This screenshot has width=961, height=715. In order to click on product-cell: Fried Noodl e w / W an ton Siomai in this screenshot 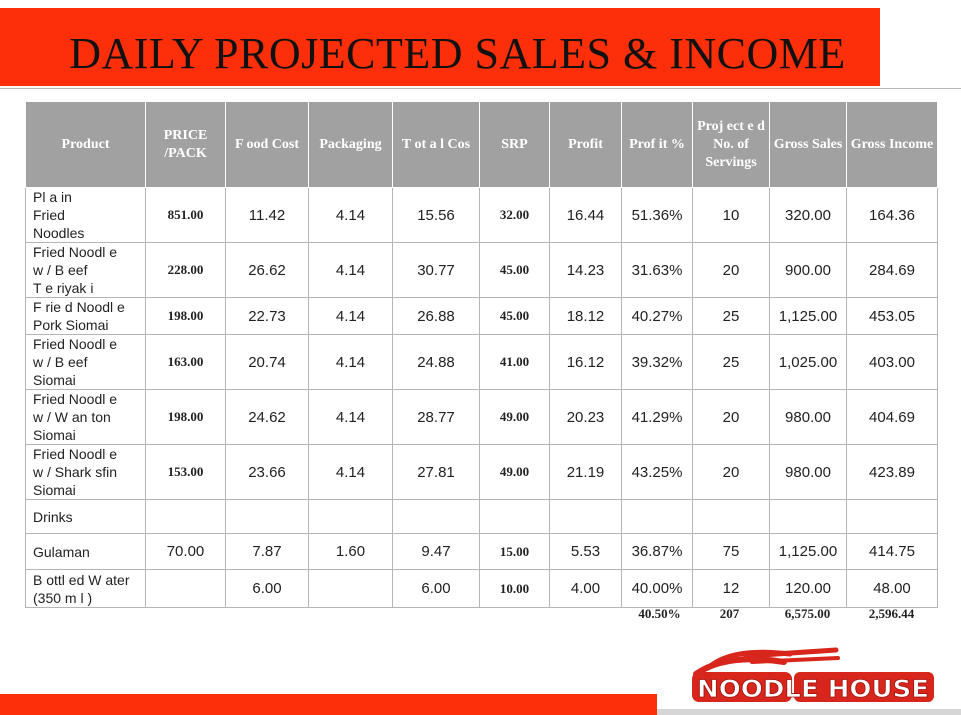, I will do `click(85, 417)`.